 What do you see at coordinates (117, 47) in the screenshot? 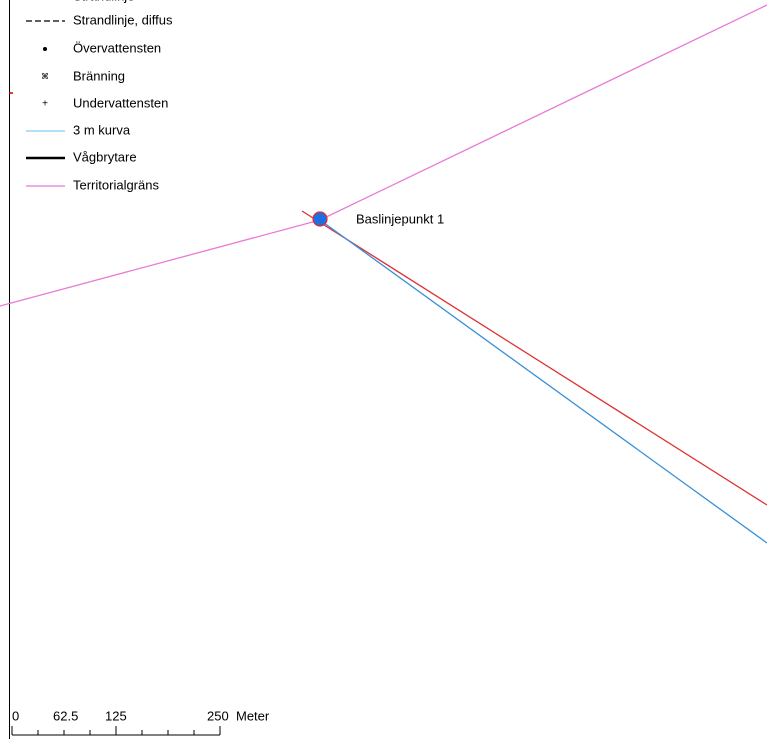
I see `legend-label: Övervattensten` at bounding box center [117, 47].